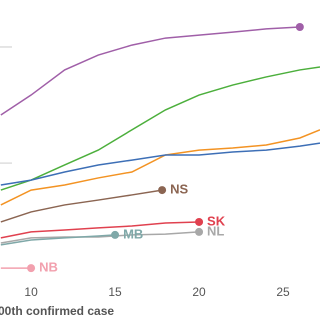  Describe the element at coordinates (199, 292) in the screenshot. I see `x-tick-label: 20` at that location.